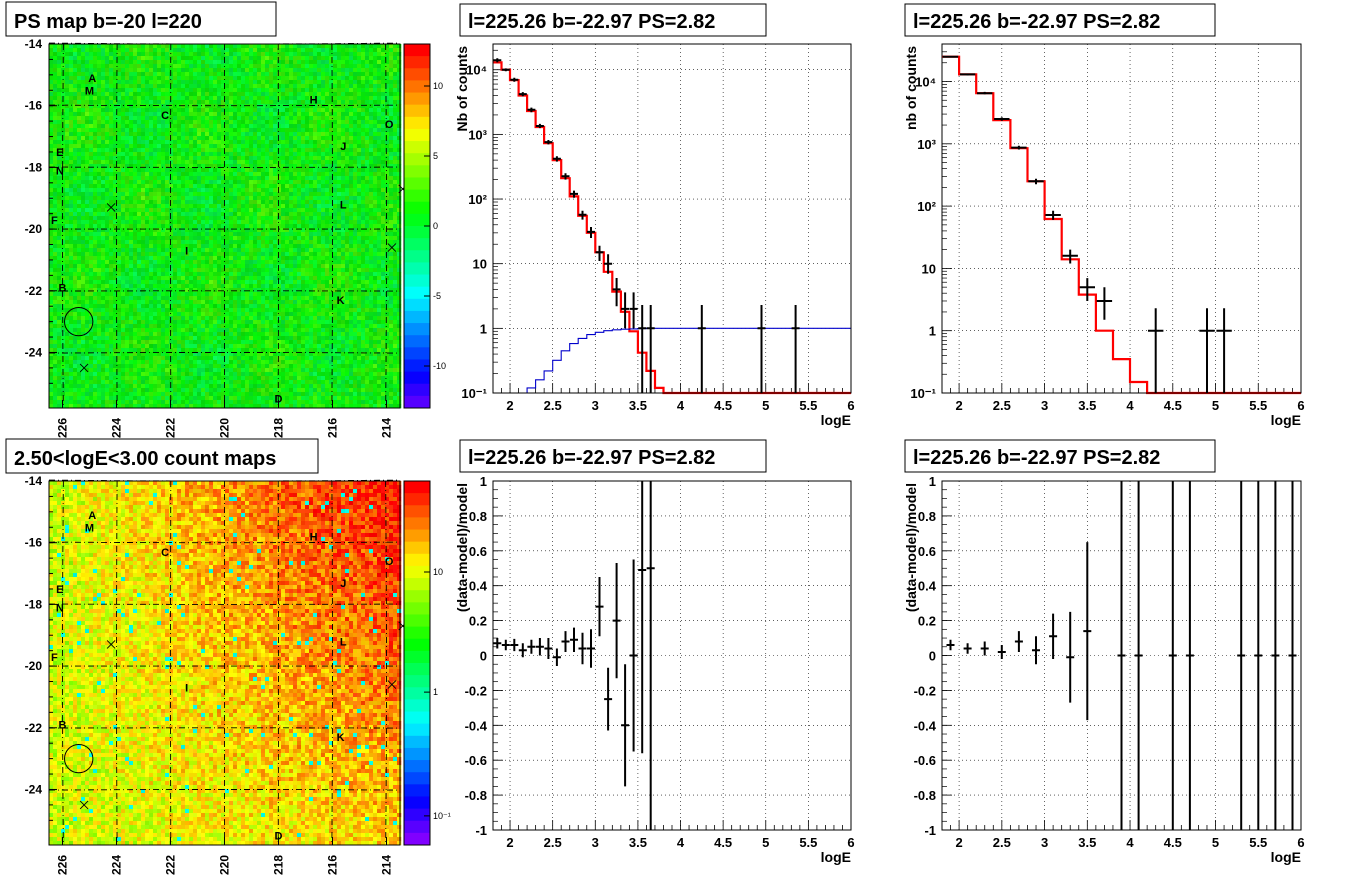 This screenshot has height=875, width=1348. What do you see at coordinates (435, 692) in the screenshot?
I see `colorbar-tick-label: 1` at bounding box center [435, 692].